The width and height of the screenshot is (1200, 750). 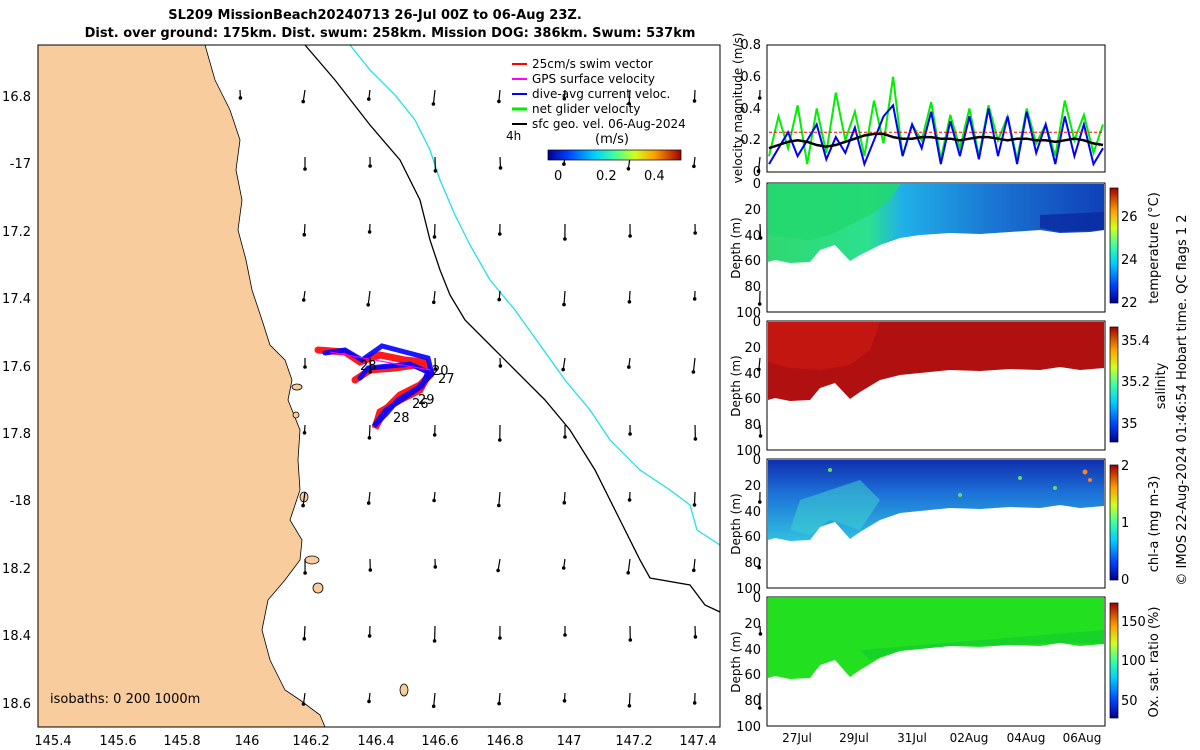 What do you see at coordinates (936, 122) in the screenshot?
I see `velocity-series` at bounding box center [936, 122].